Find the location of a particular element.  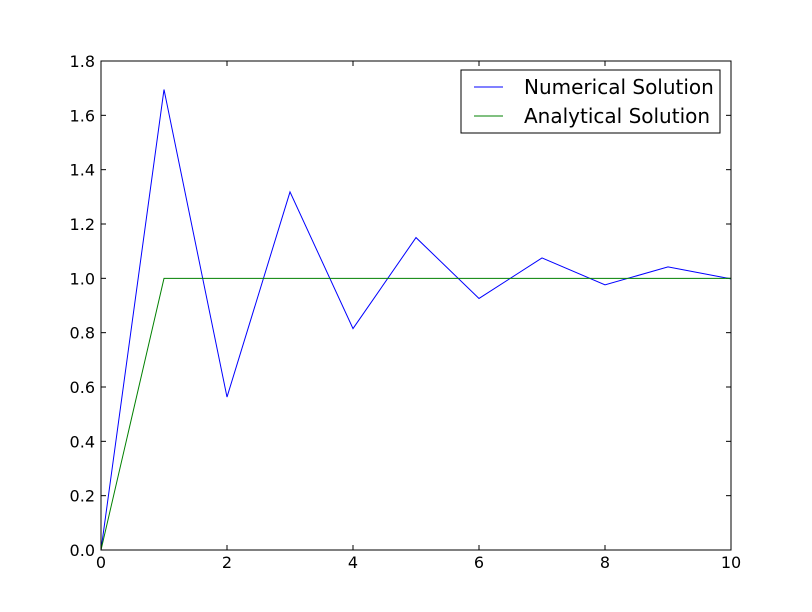

legend-box is located at coordinates (590, 101).